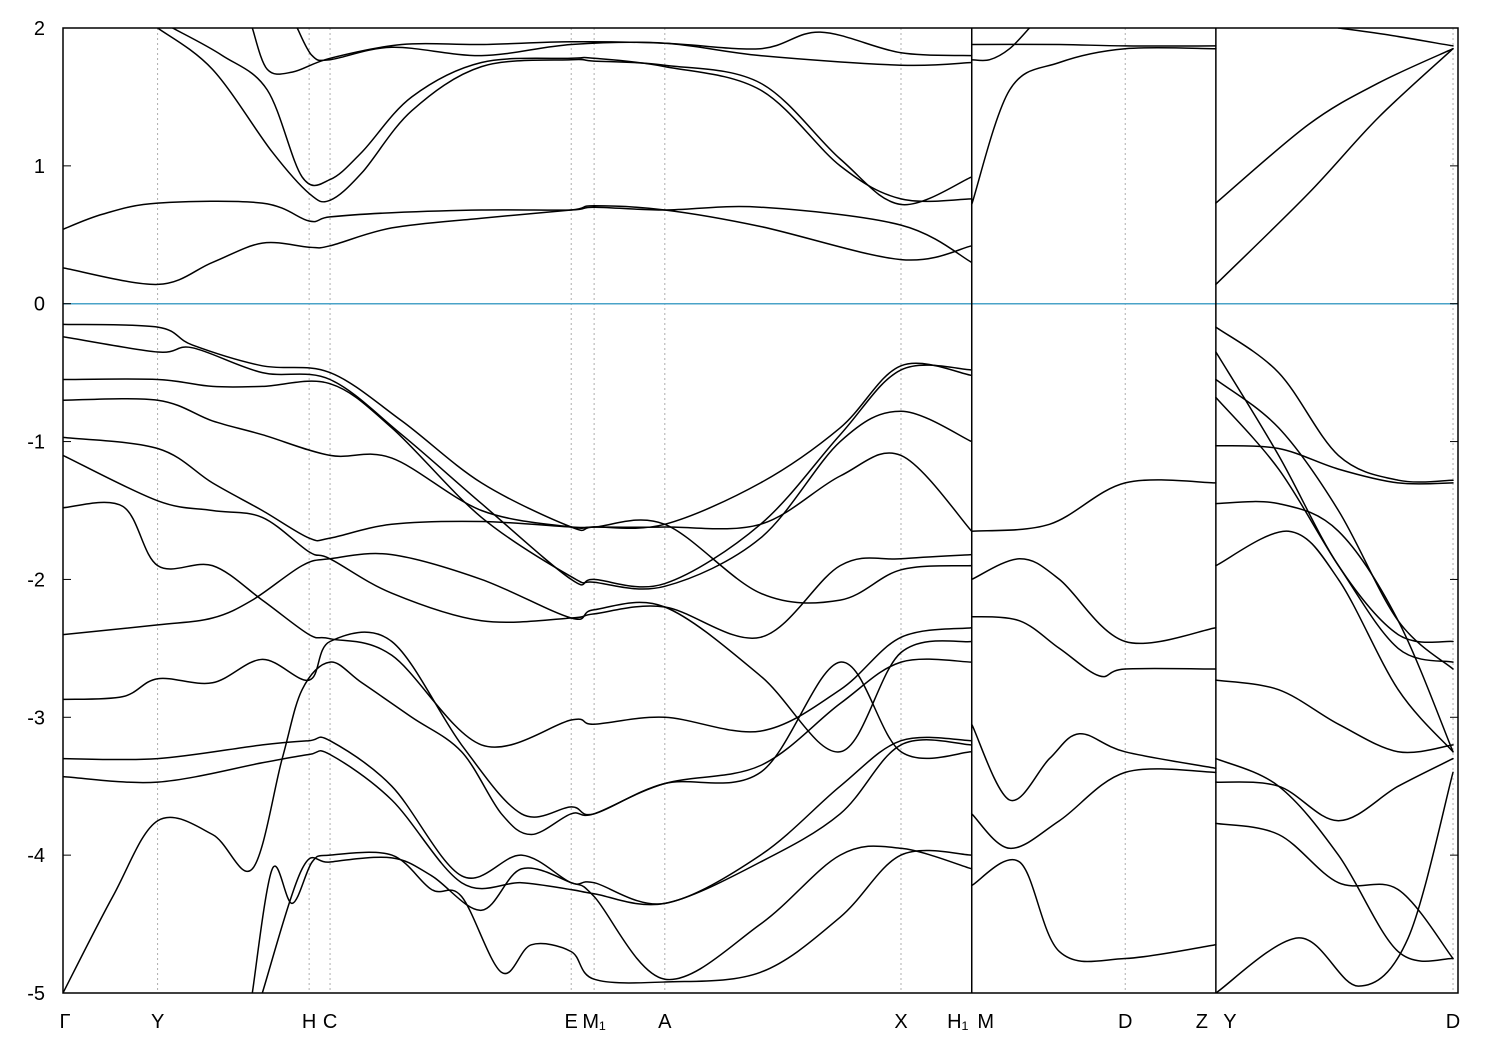  I want to click on y-tick-label: 2, so click(39, 29).